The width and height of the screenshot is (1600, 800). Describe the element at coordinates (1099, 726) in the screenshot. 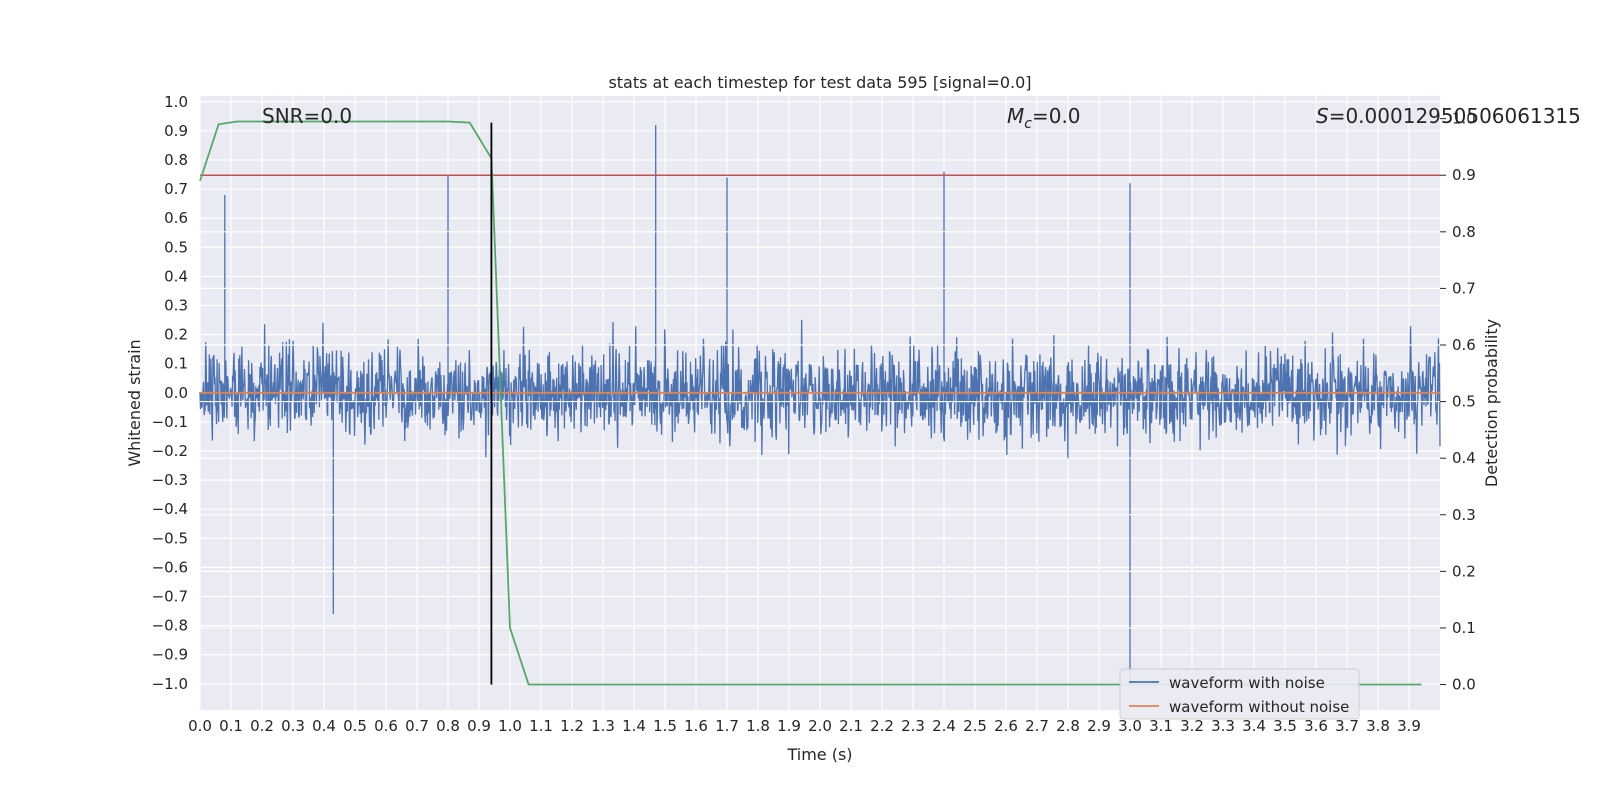

I see `x-tick-label: 2.9` at that location.